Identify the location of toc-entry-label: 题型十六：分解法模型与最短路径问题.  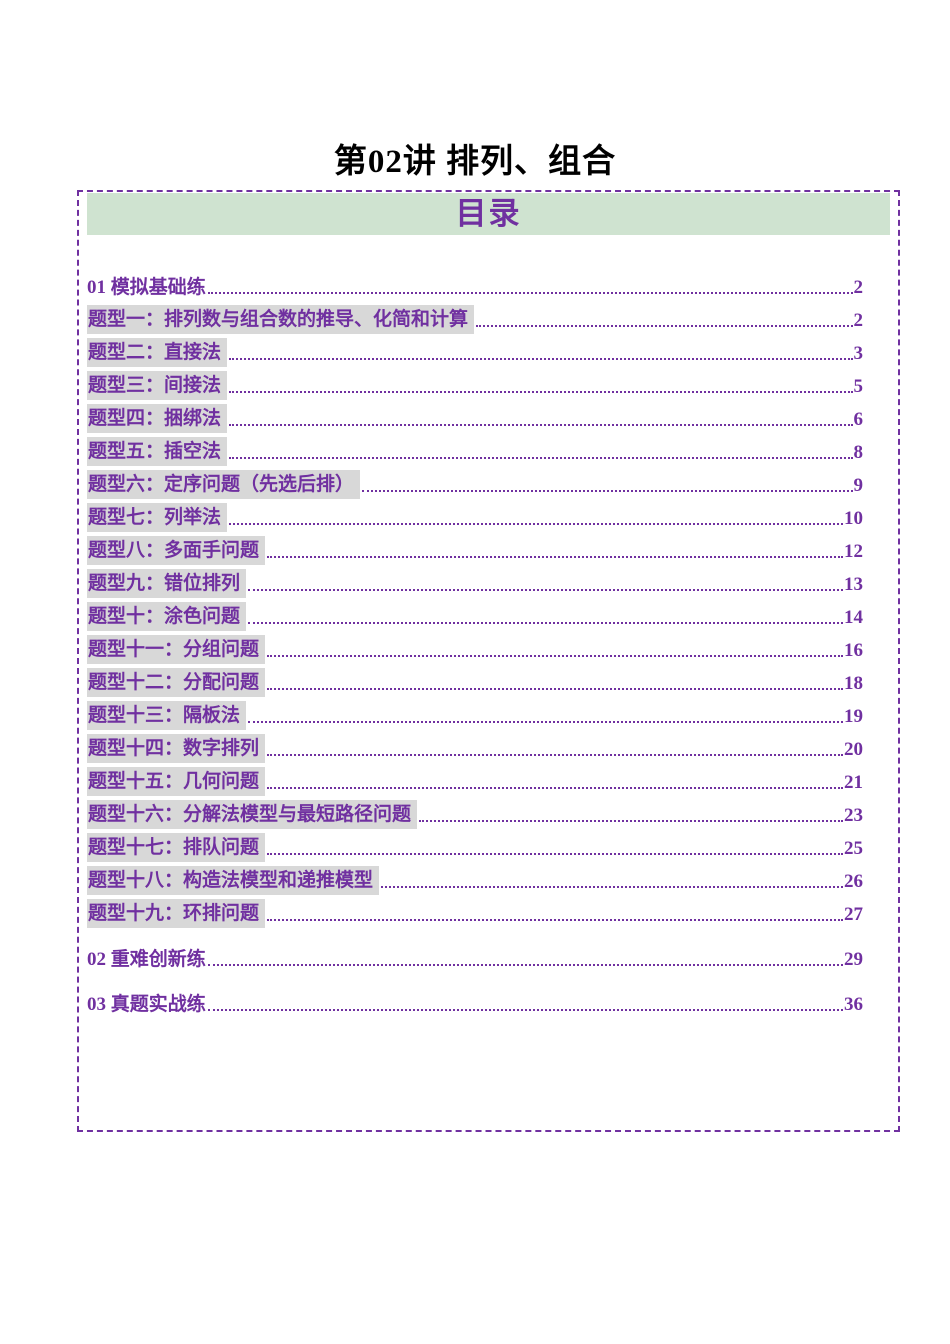
(252, 814).